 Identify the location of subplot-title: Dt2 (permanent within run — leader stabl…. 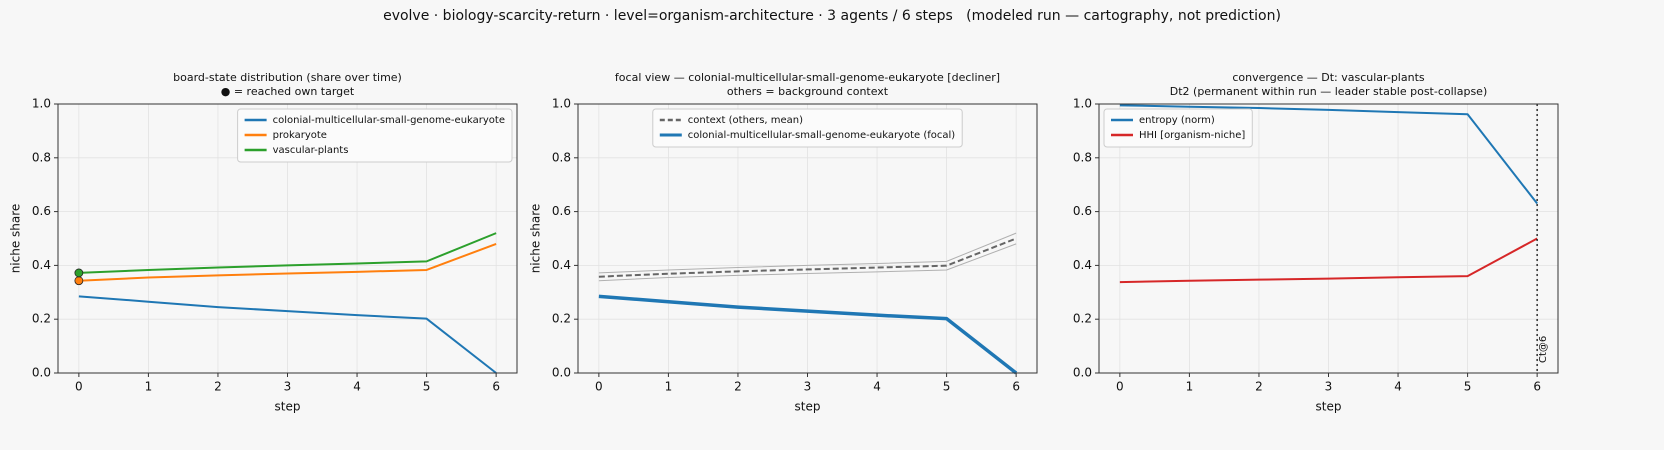
(1329, 91).